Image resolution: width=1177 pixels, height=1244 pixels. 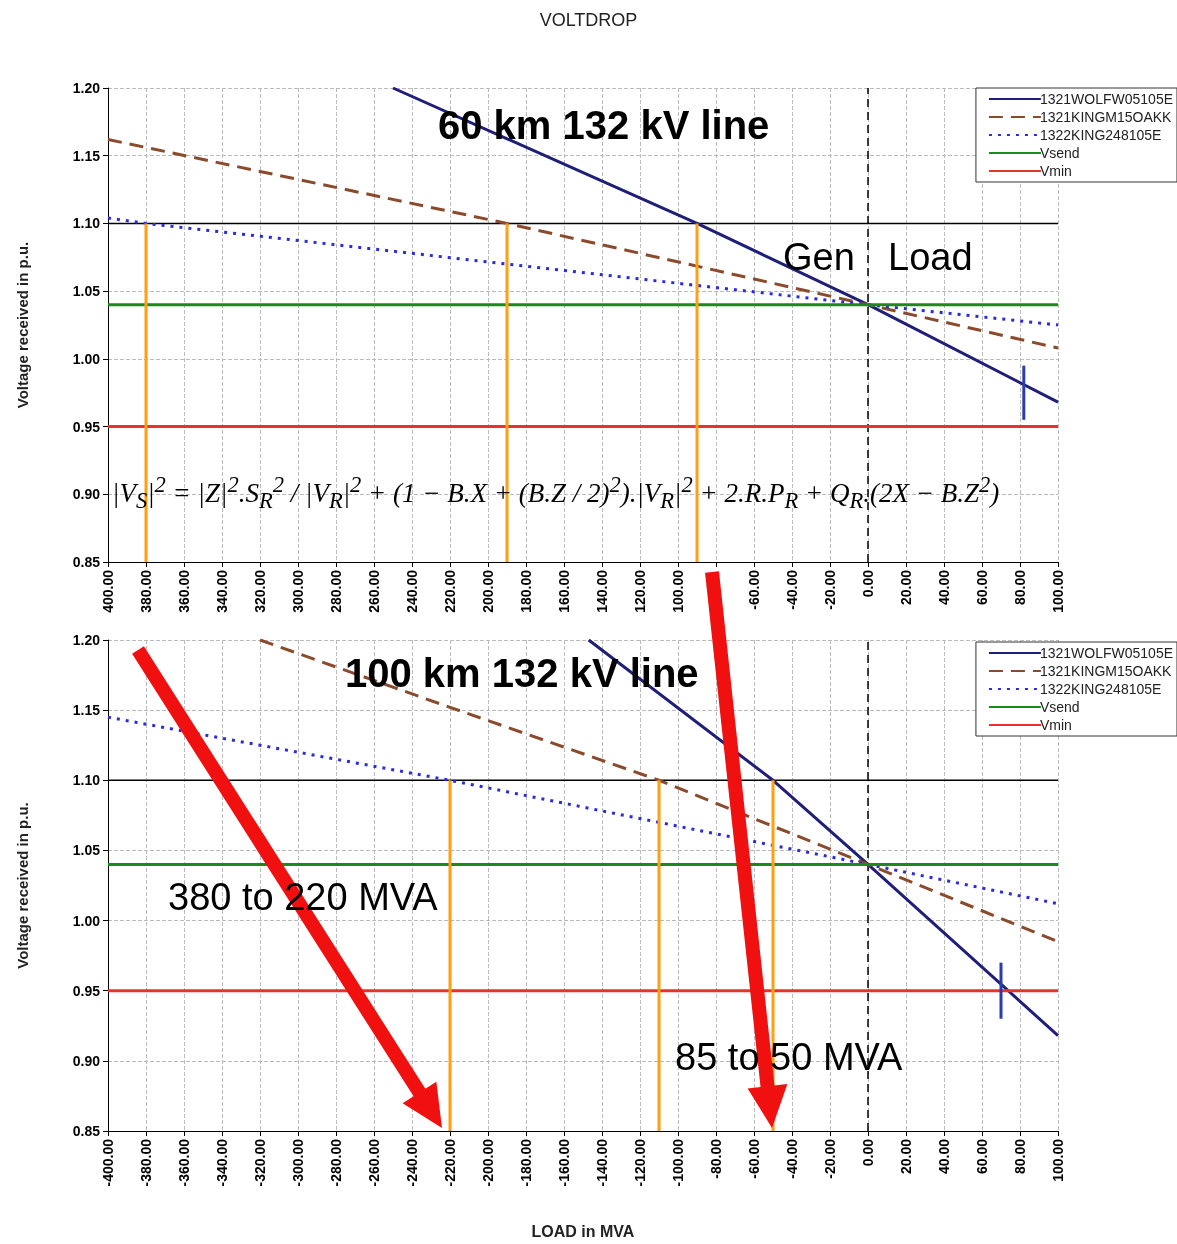 I want to click on line-series, so click(x=583, y=271).